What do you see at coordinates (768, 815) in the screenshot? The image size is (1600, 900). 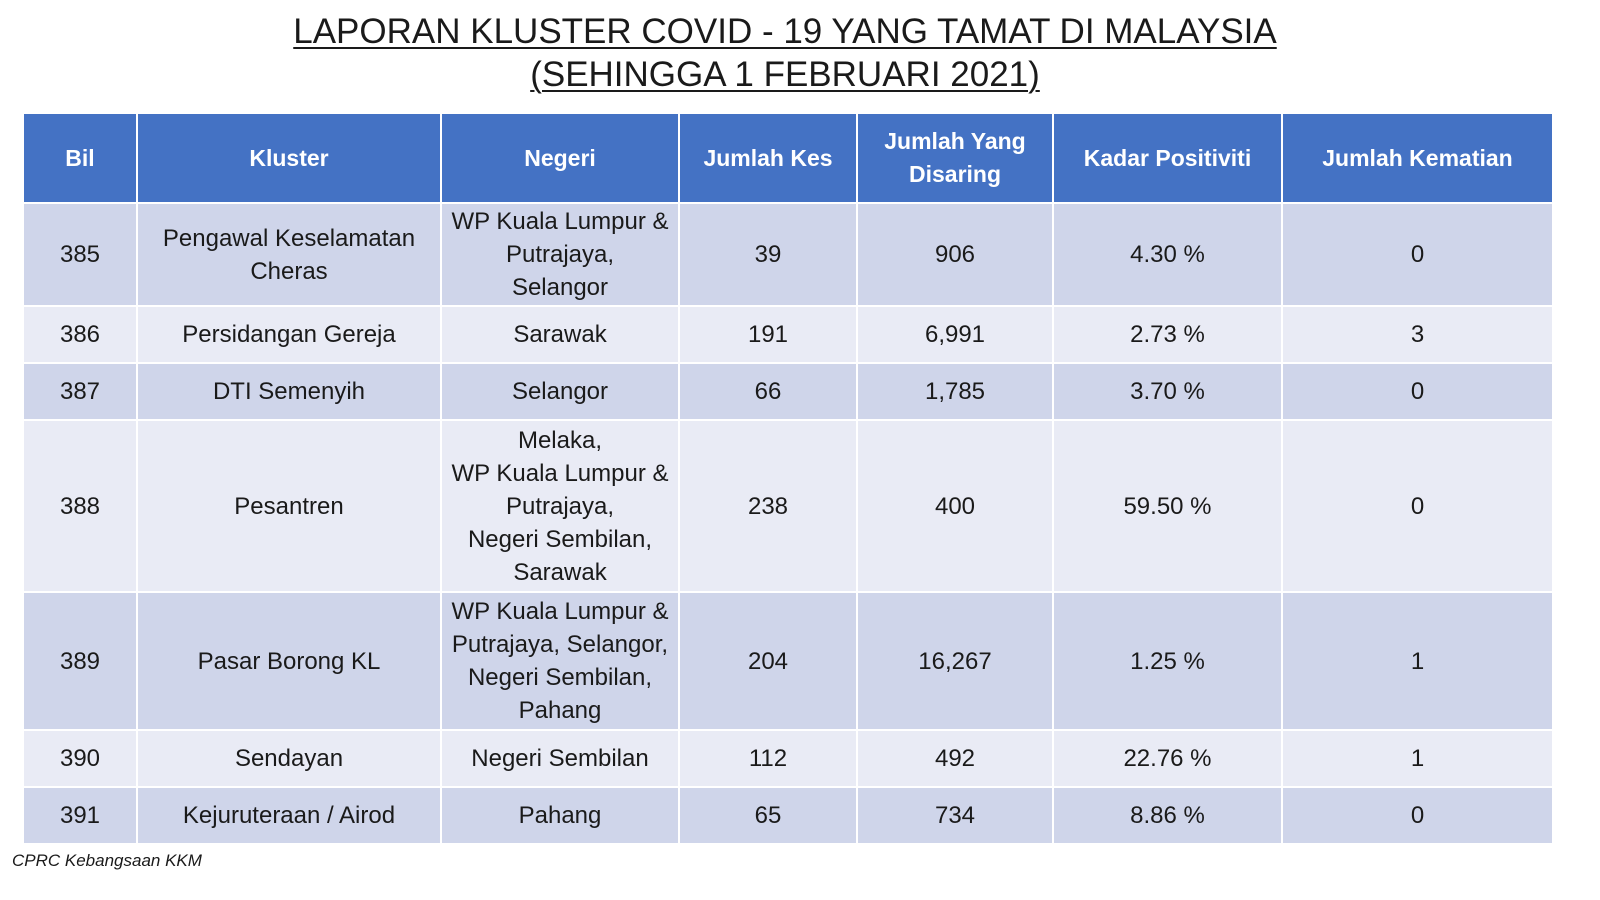 I see `cell-jumlah-kes: 65` at bounding box center [768, 815].